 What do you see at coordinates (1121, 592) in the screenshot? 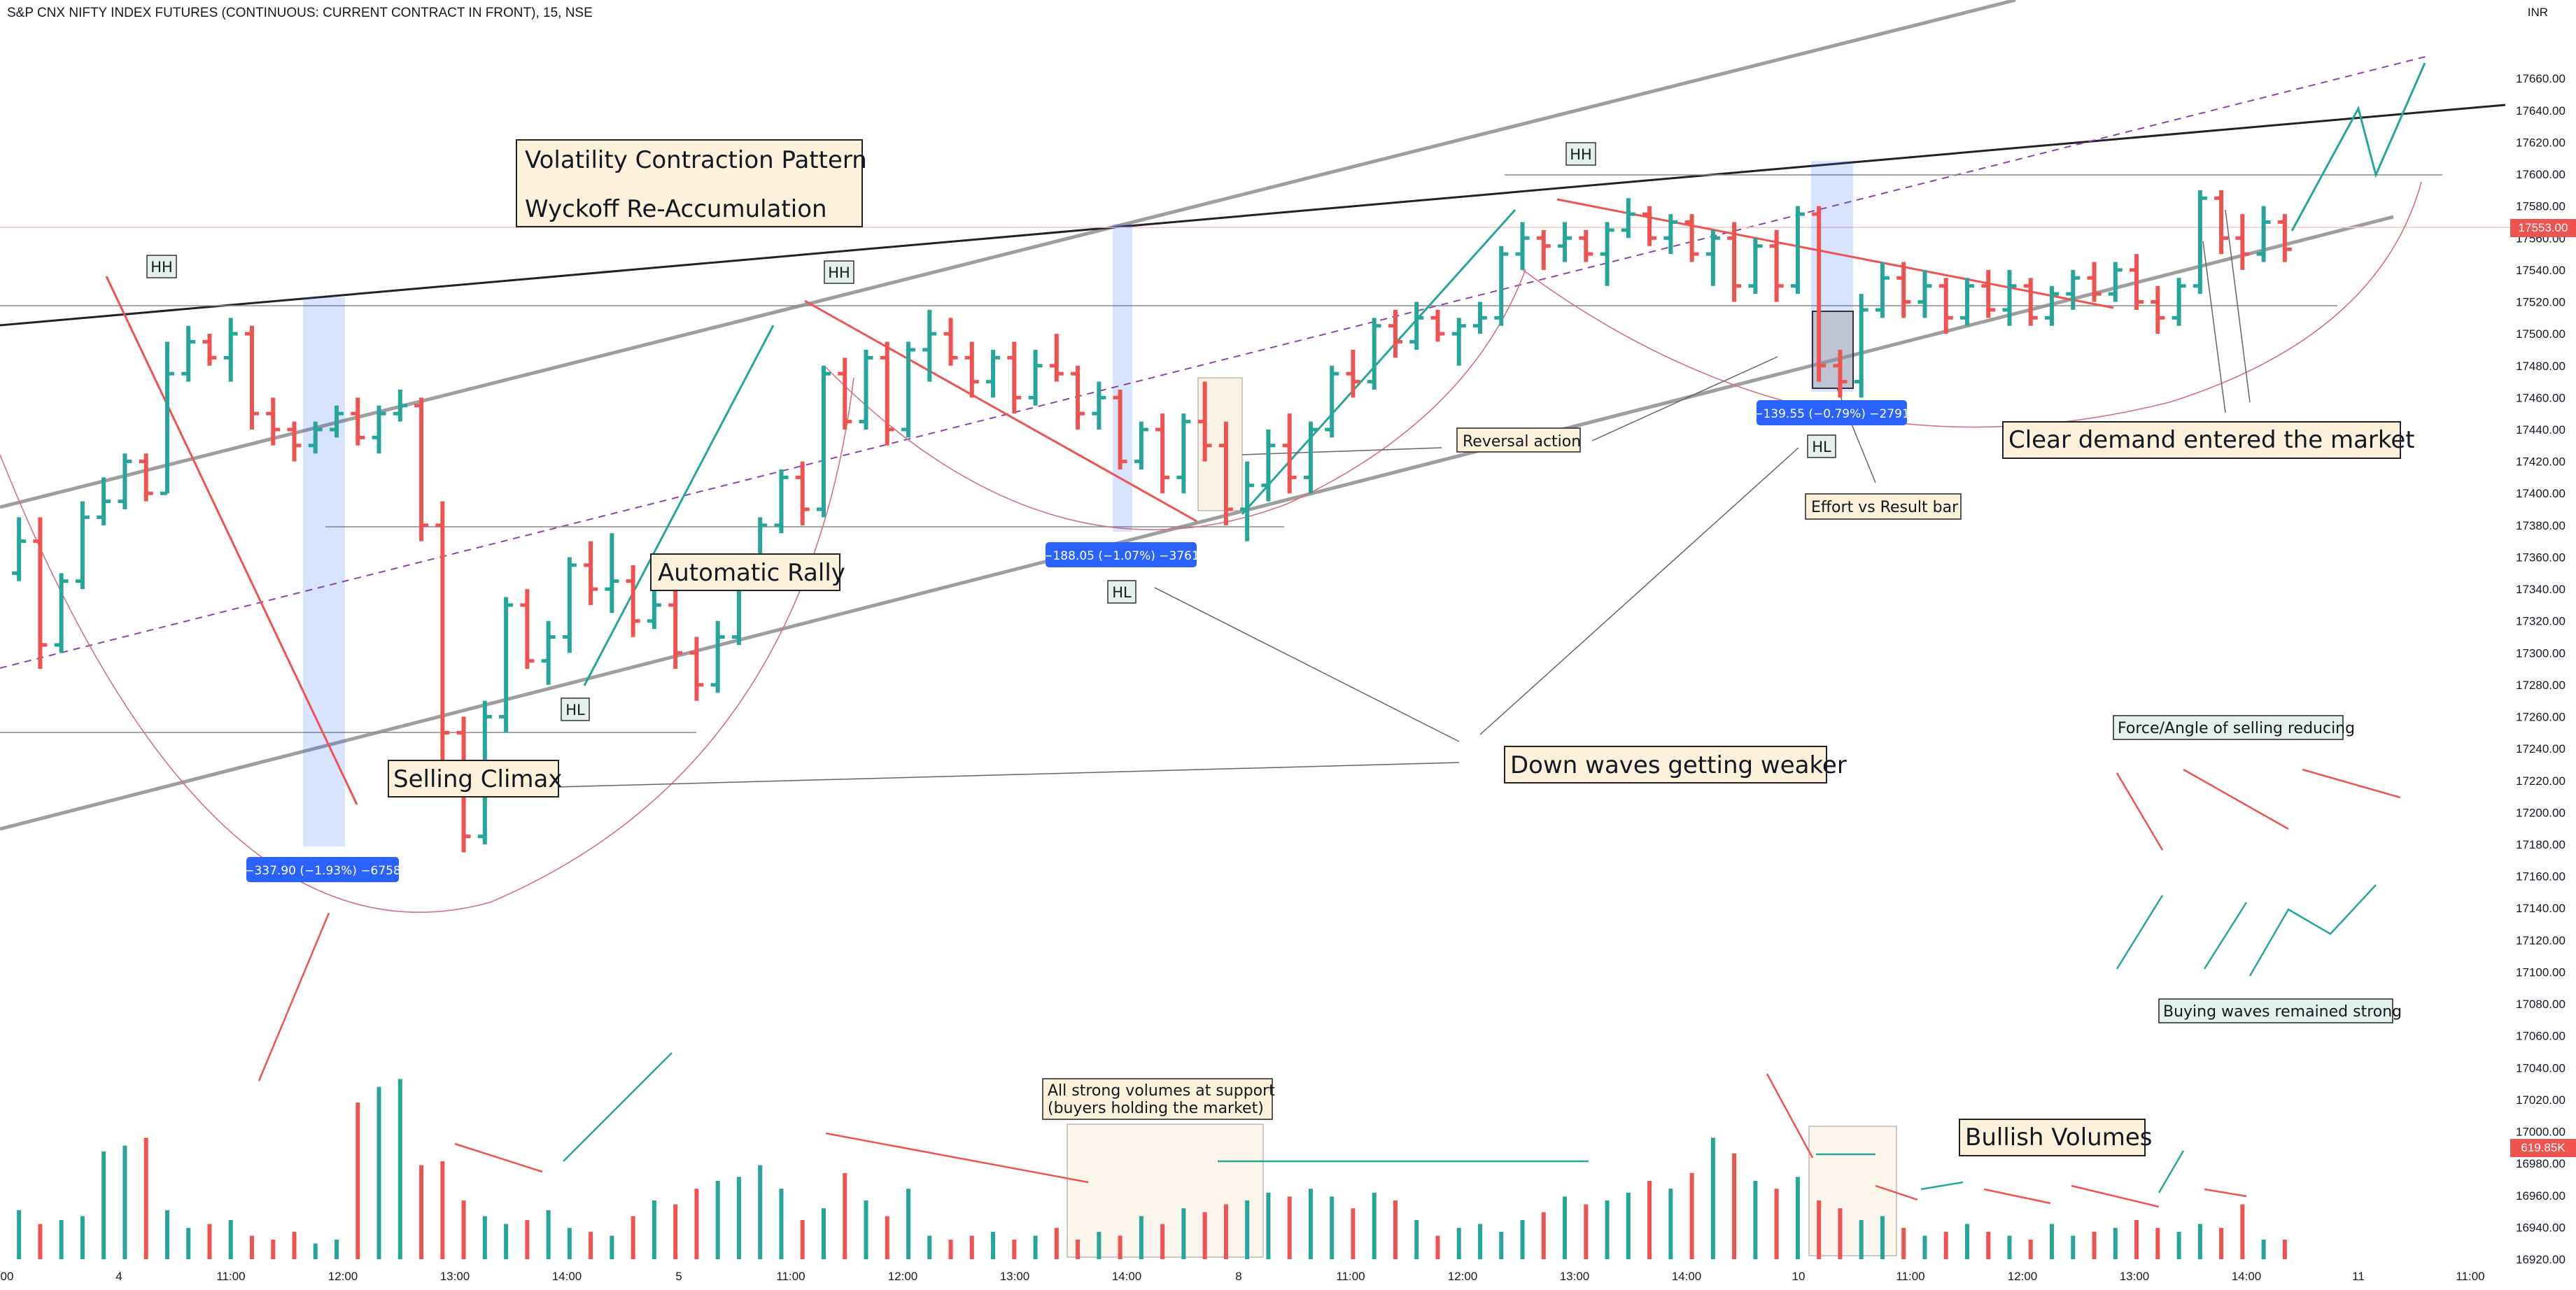
I see `pivot-hl-2: HL` at bounding box center [1121, 592].